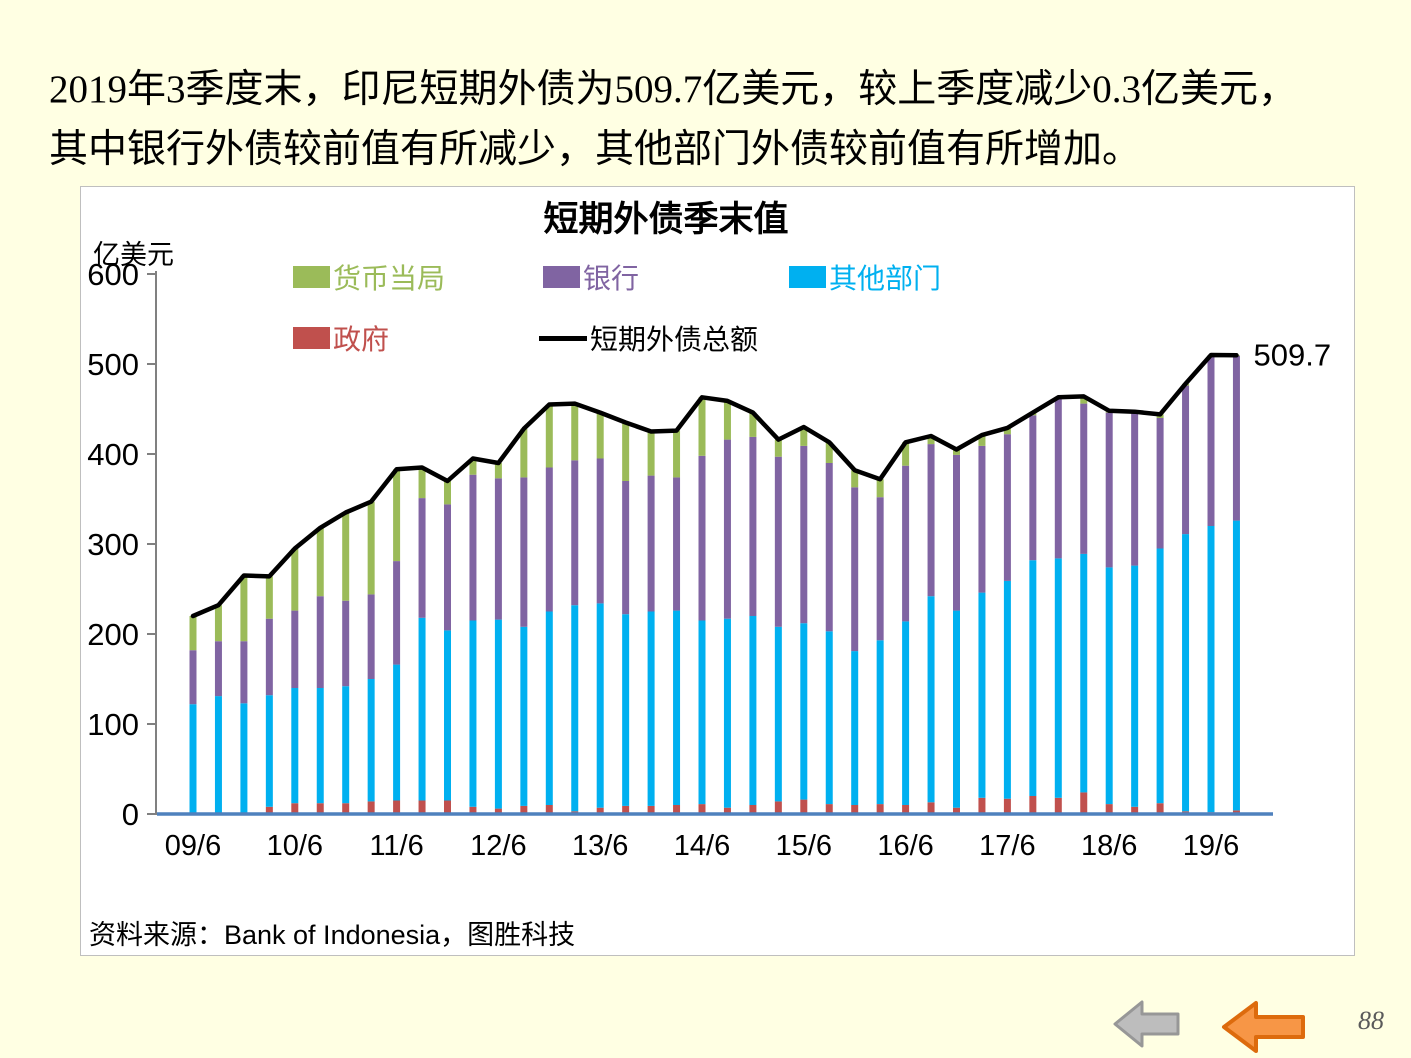 Image resolution: width=1411 pixels, height=1058 pixels. I want to click on y-tick-label: 400, so click(113, 454).